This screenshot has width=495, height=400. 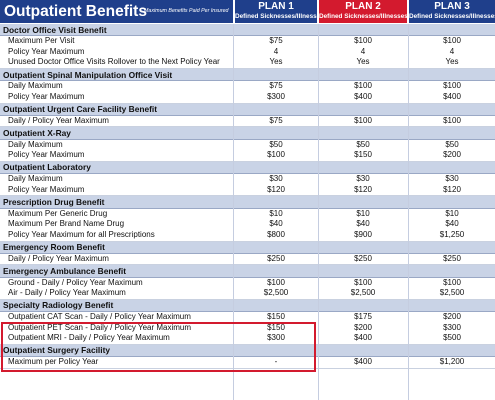 What do you see at coordinates (58, 213) in the screenshot?
I see `row-label: Maximum Per Generic Drug` at bounding box center [58, 213].